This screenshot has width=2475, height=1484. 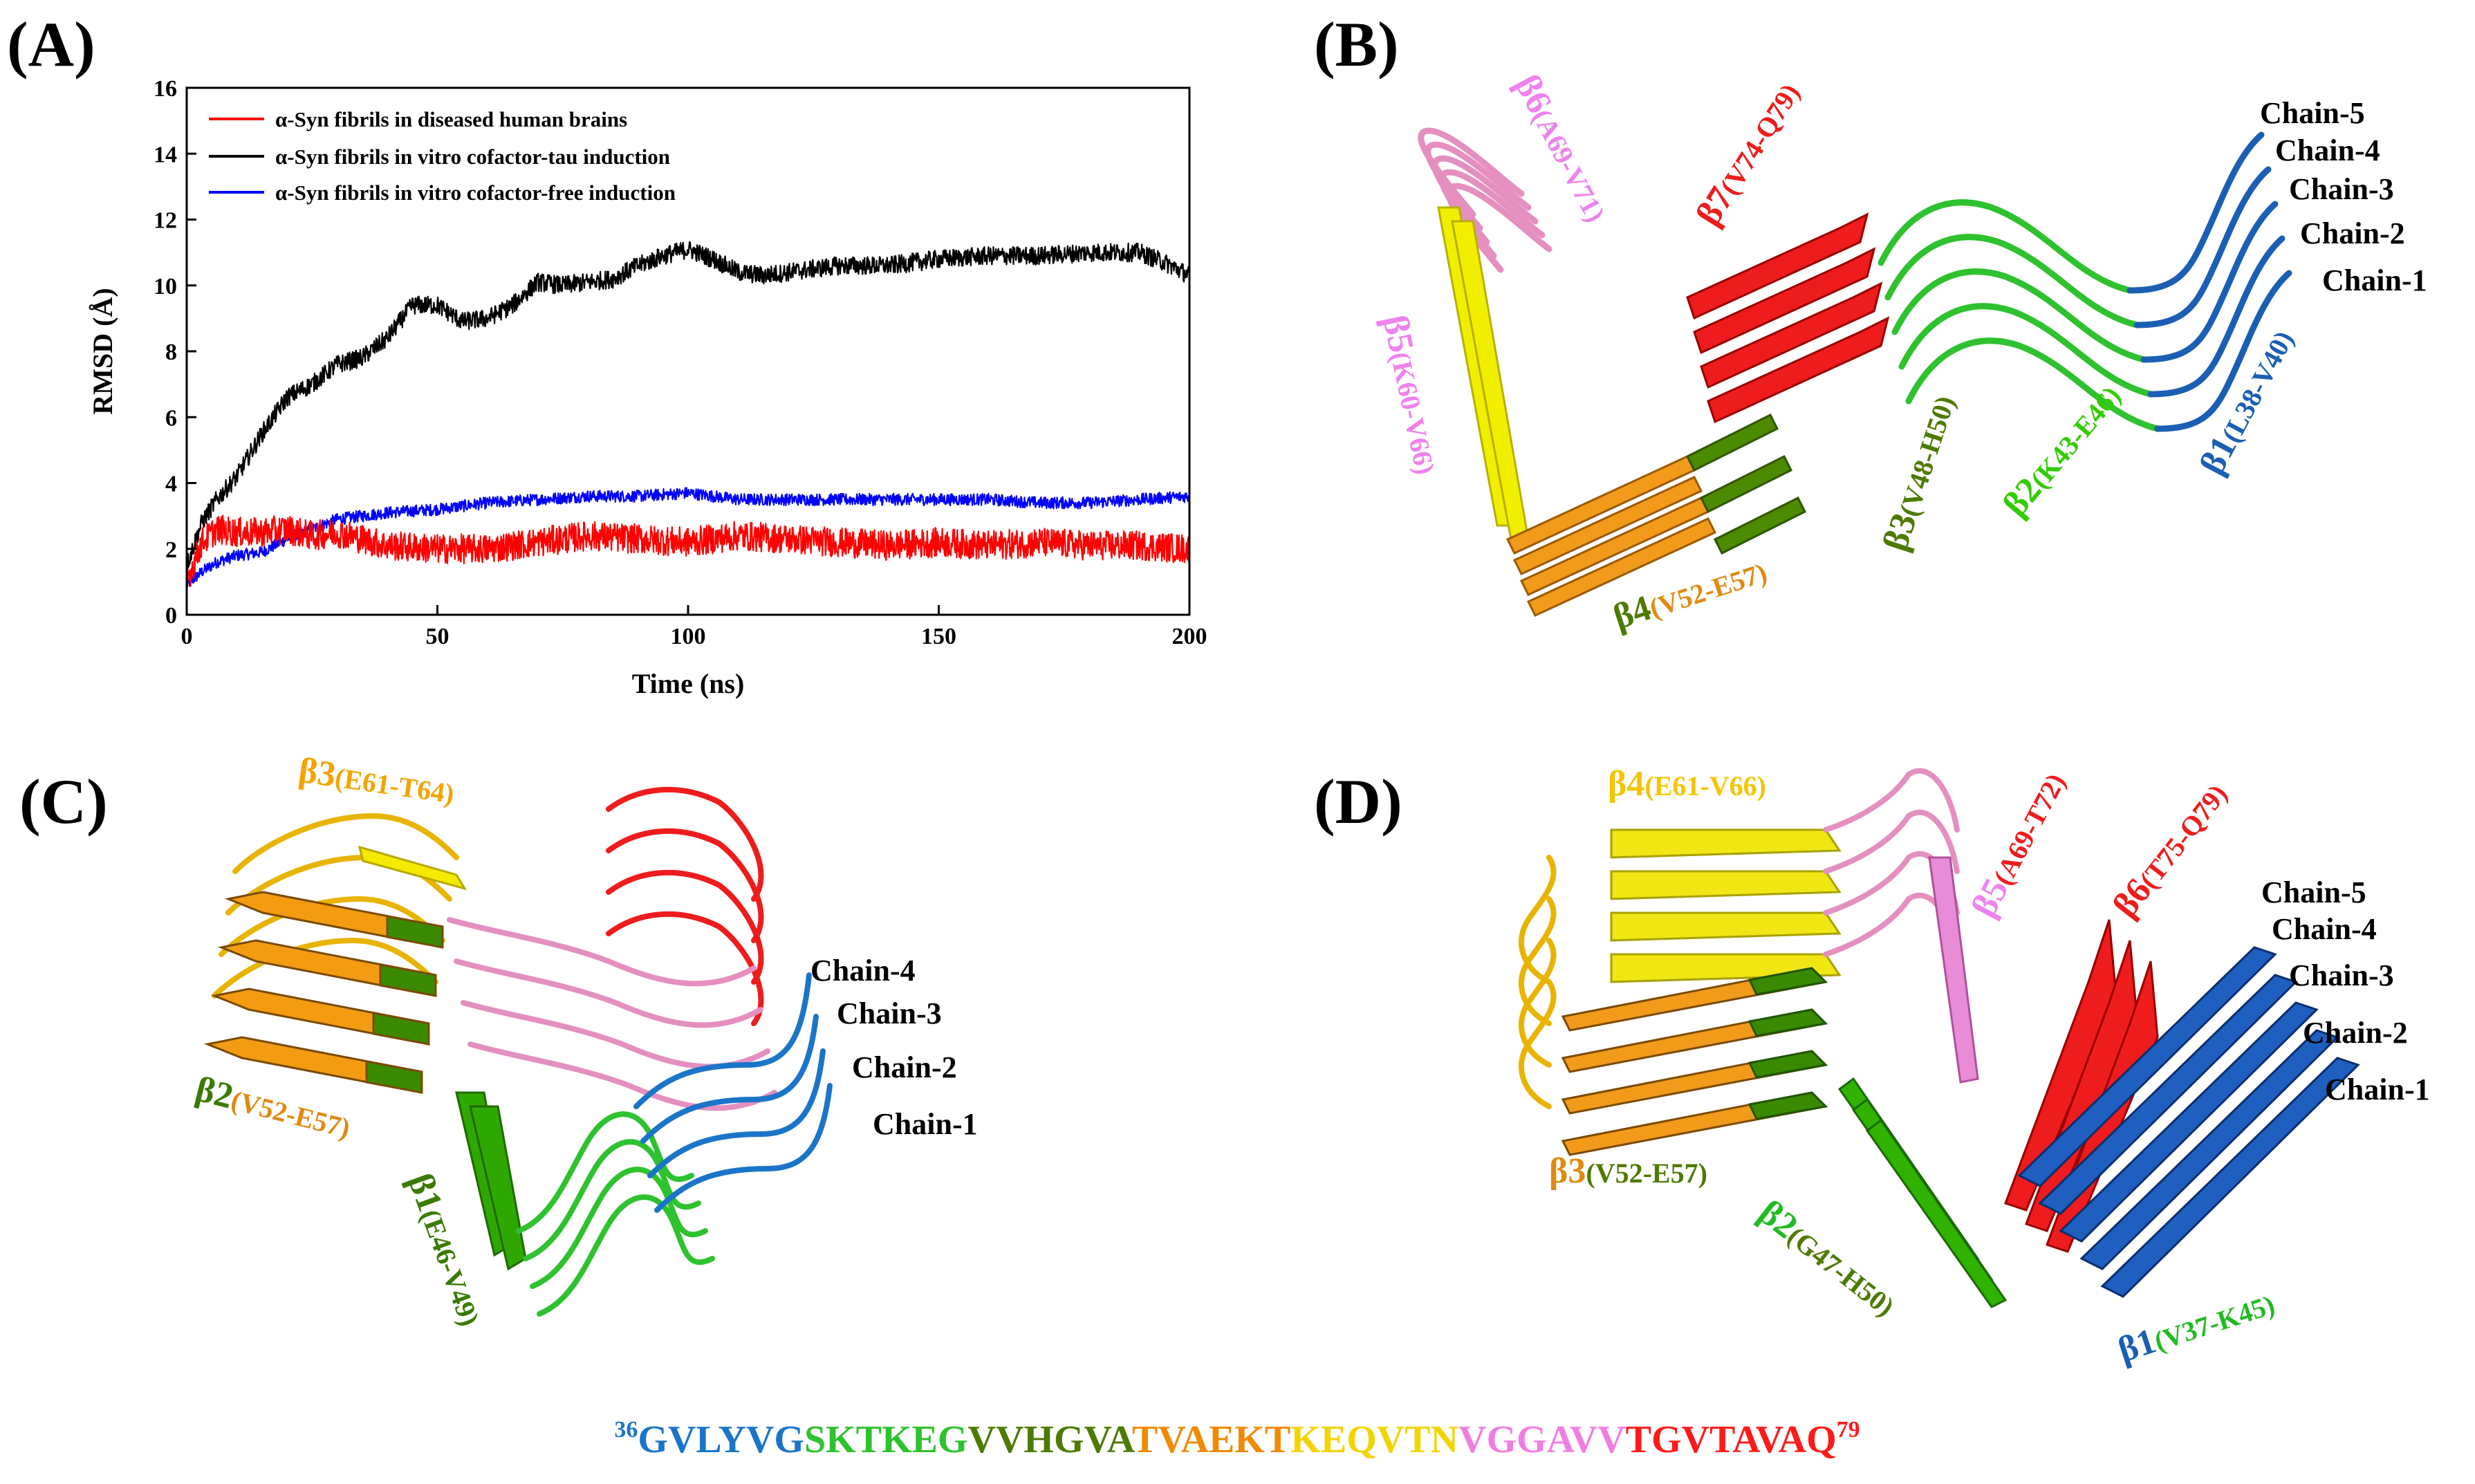 What do you see at coordinates (2341, 189) in the screenshot?
I see `b-chain-3: Chain-3` at bounding box center [2341, 189].